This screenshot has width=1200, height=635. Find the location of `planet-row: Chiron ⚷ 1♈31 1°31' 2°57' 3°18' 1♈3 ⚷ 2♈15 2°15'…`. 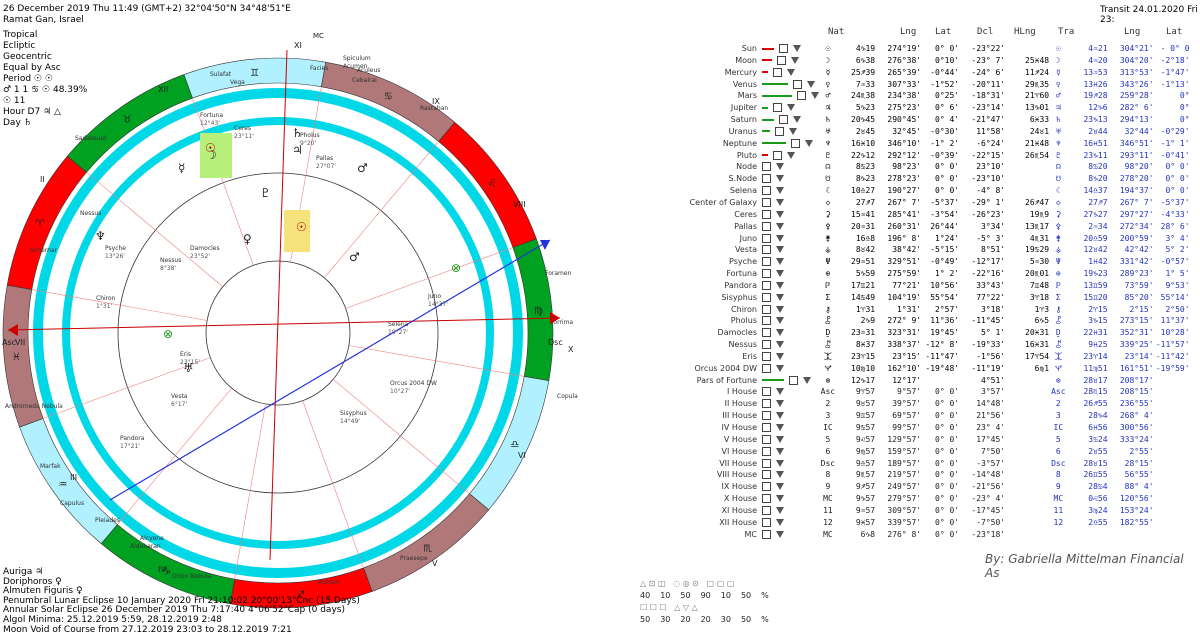

planet-row: Chiron ⚷ 1♈31 1°31' 2°57' 3°18' 1♈3 ⚷ 2♈15 2°15'… is located at coordinates (925, 310).